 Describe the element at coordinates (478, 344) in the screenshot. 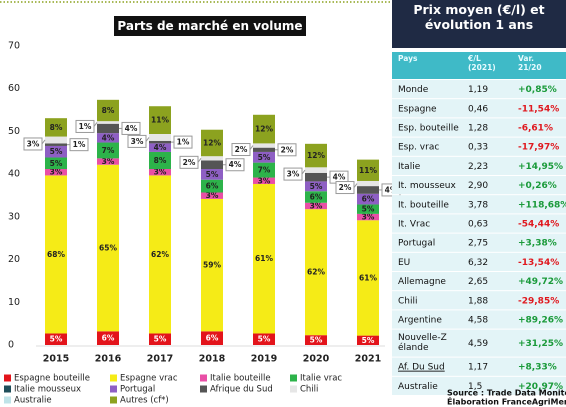

I see `table-cell: 4,59` at that location.